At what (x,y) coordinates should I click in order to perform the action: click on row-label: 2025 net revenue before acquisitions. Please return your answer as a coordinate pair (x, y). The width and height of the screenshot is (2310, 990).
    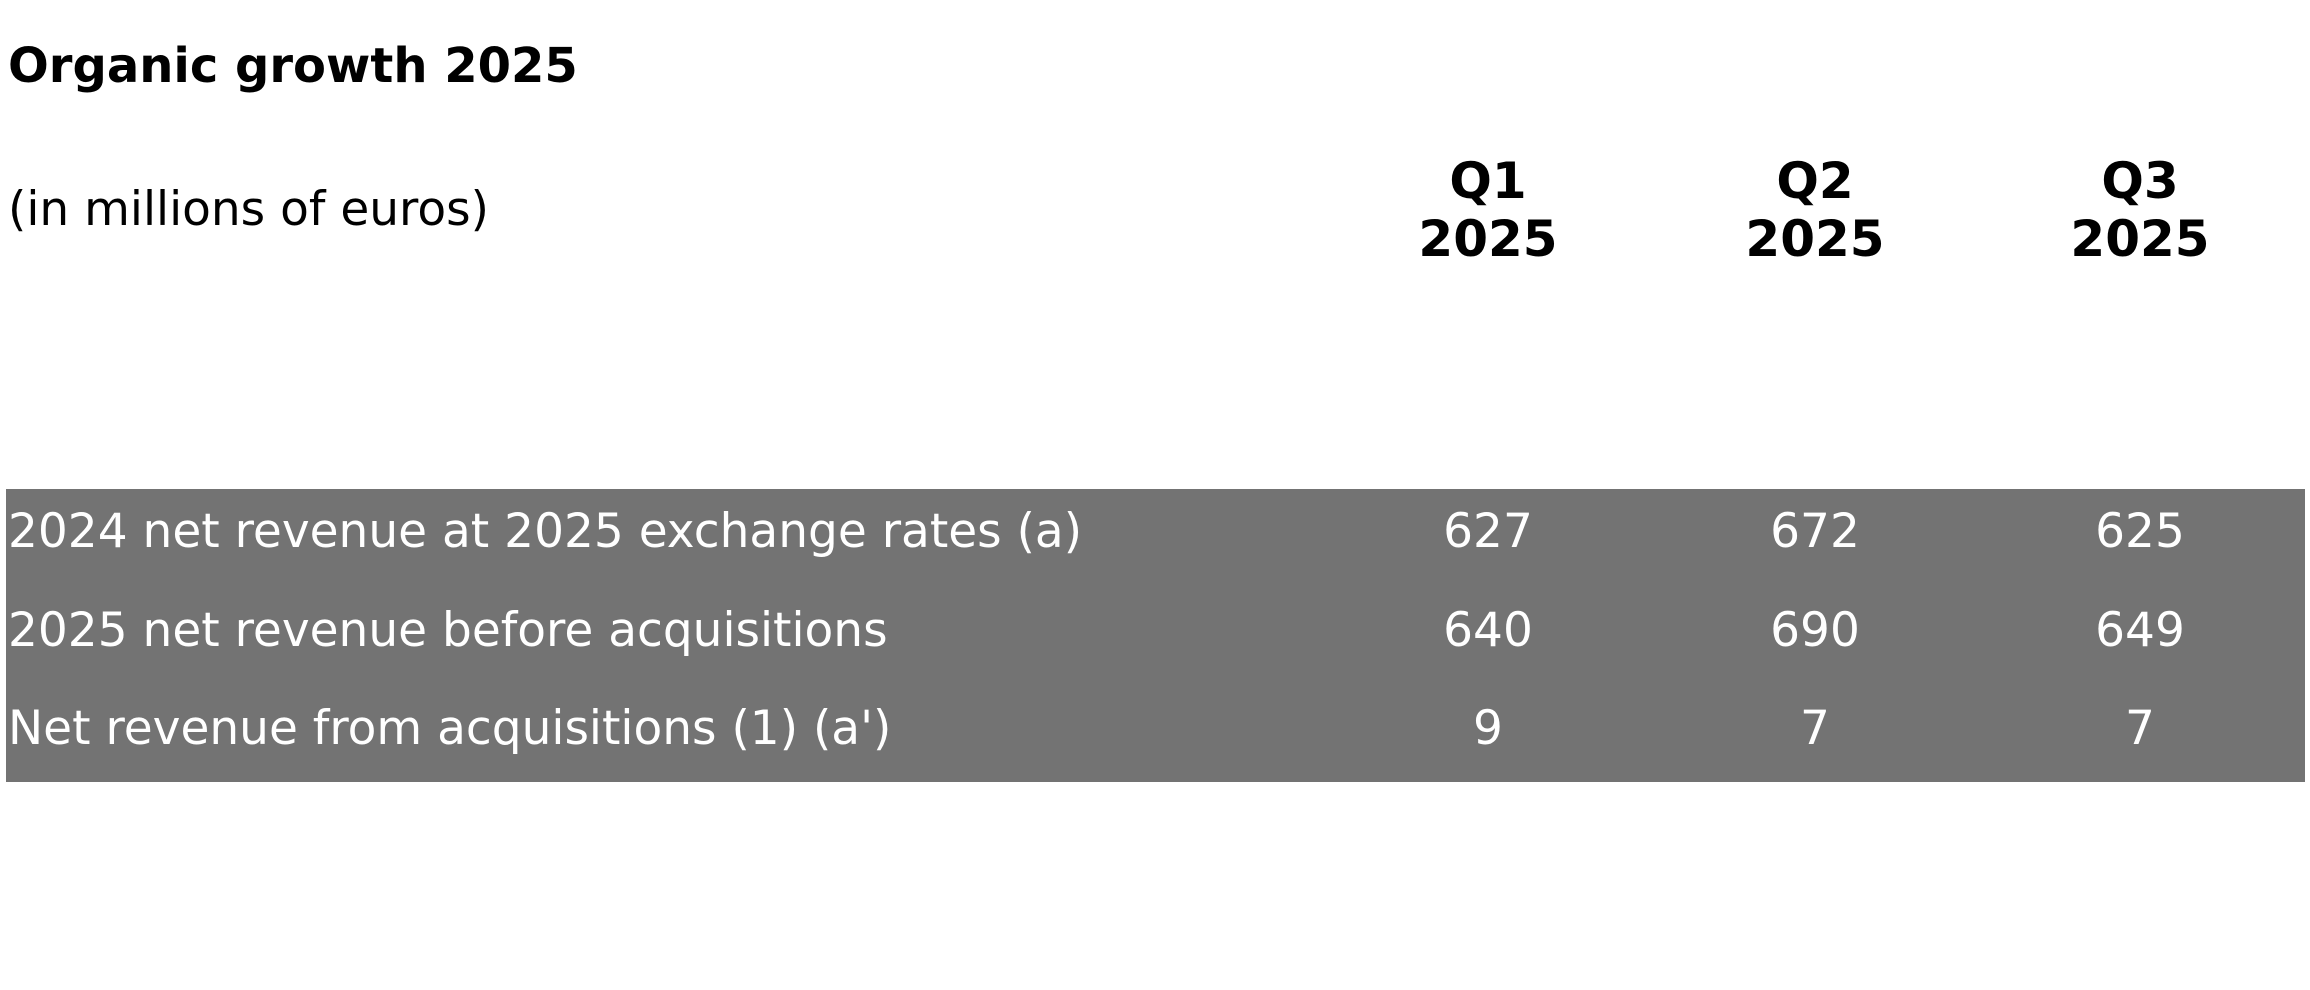
    Looking at the image, I should click on (448, 630).